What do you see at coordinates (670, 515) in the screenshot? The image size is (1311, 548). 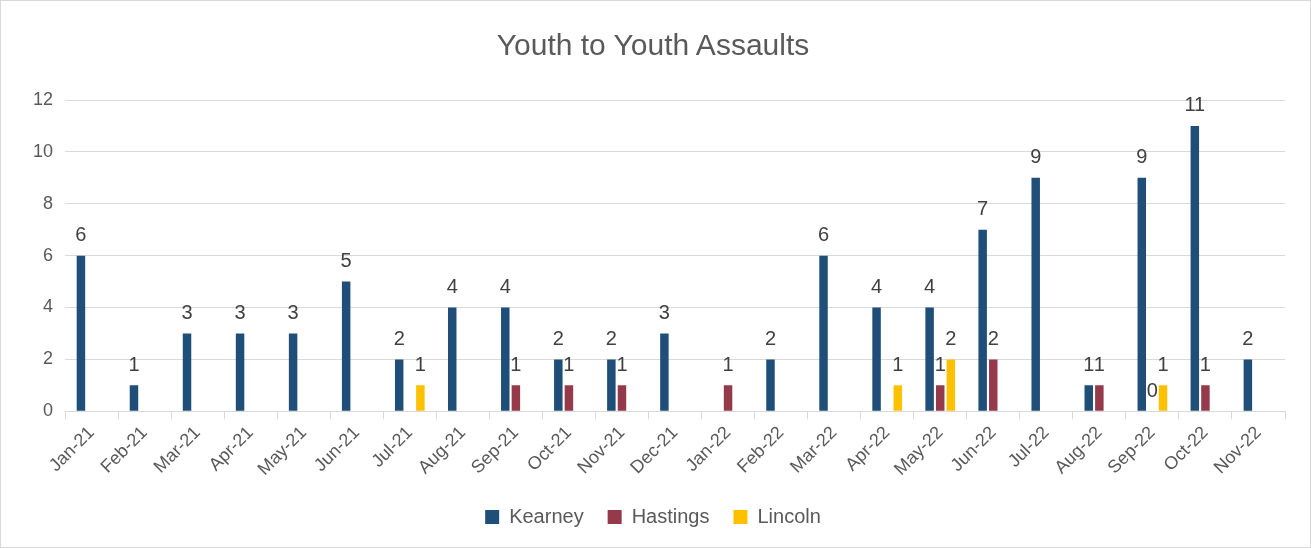 I see `legend-label: Hastings` at bounding box center [670, 515].